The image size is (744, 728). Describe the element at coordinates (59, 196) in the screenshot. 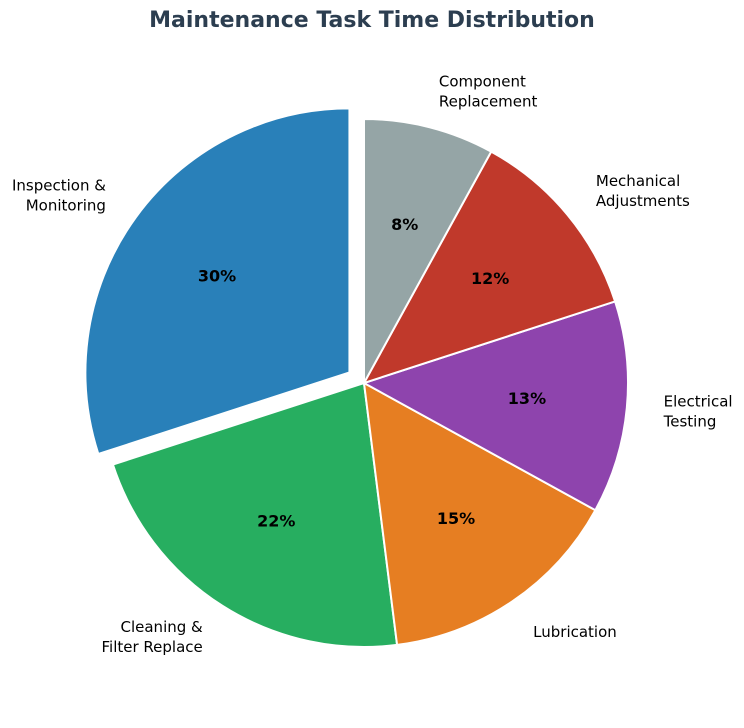

I see `slice-category-label: Inspection & Monitoring` at that location.